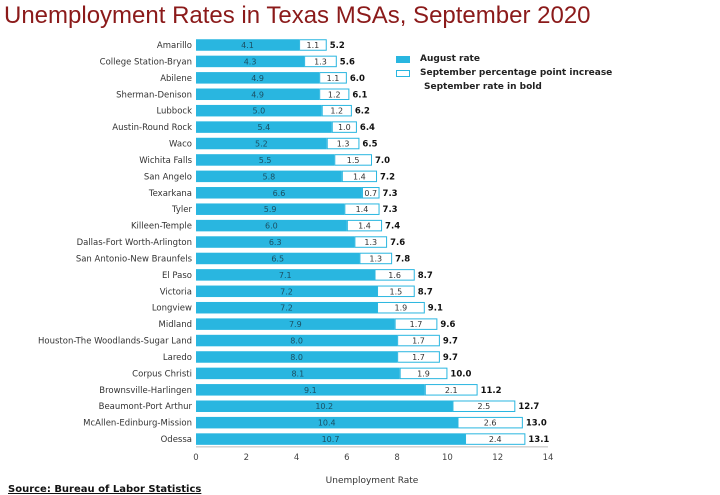 The width and height of the screenshot is (720, 495). I want to click on bar-september-increase-el-paso, so click(394, 275).